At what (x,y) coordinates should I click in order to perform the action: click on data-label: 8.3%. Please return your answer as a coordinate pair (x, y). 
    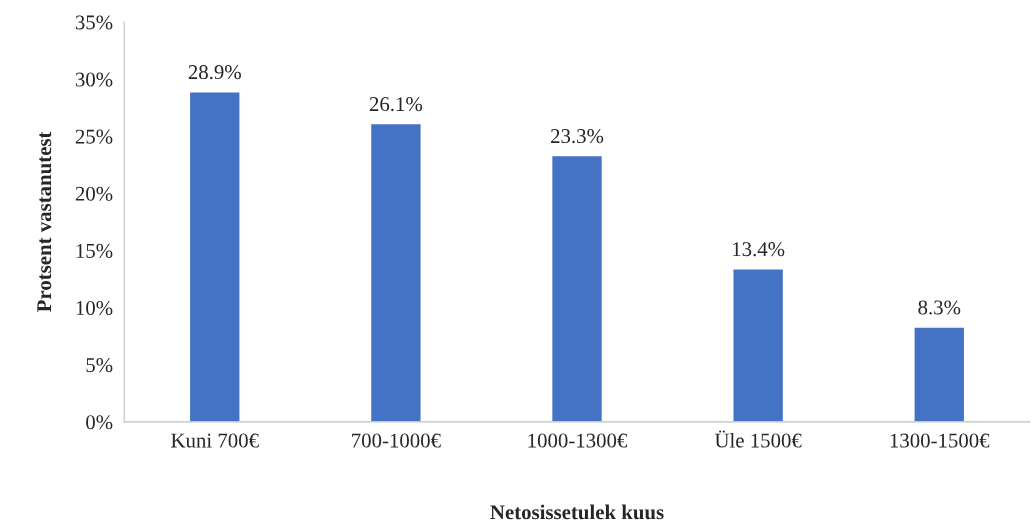
    Looking at the image, I should click on (939, 307).